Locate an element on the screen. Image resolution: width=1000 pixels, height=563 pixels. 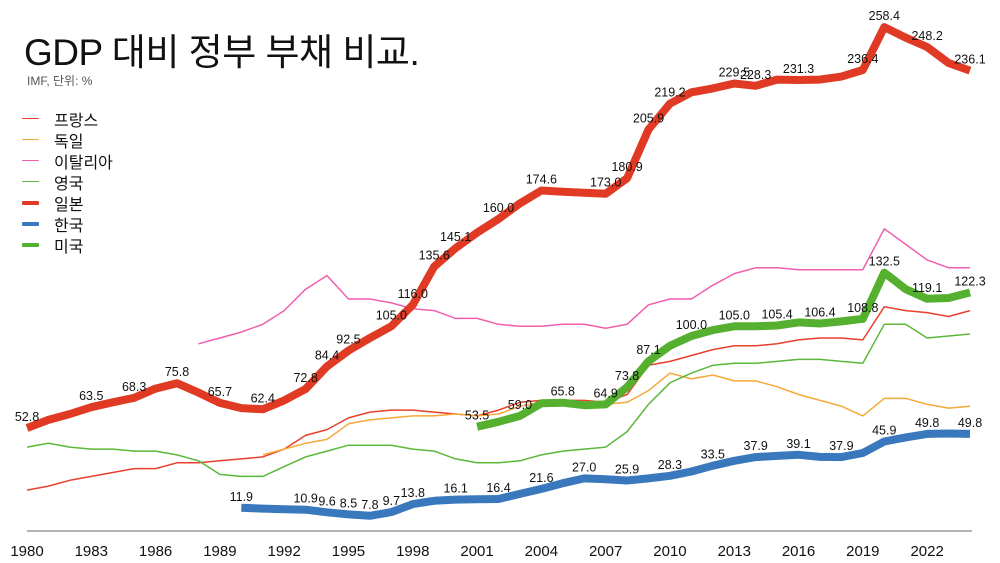
data-label-4: 236.1 is located at coordinates (969, 60).